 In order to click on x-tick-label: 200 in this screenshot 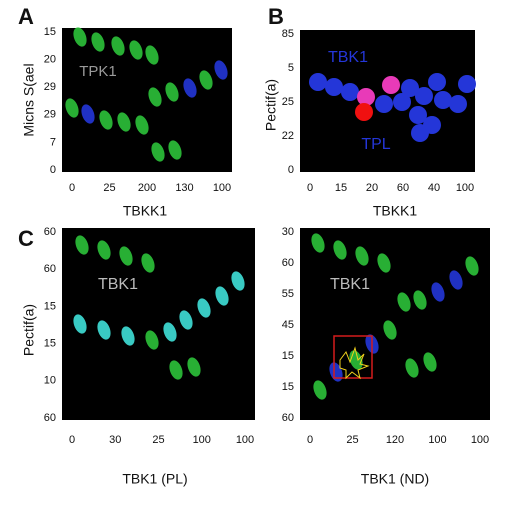, I will do `click(147, 188)`.